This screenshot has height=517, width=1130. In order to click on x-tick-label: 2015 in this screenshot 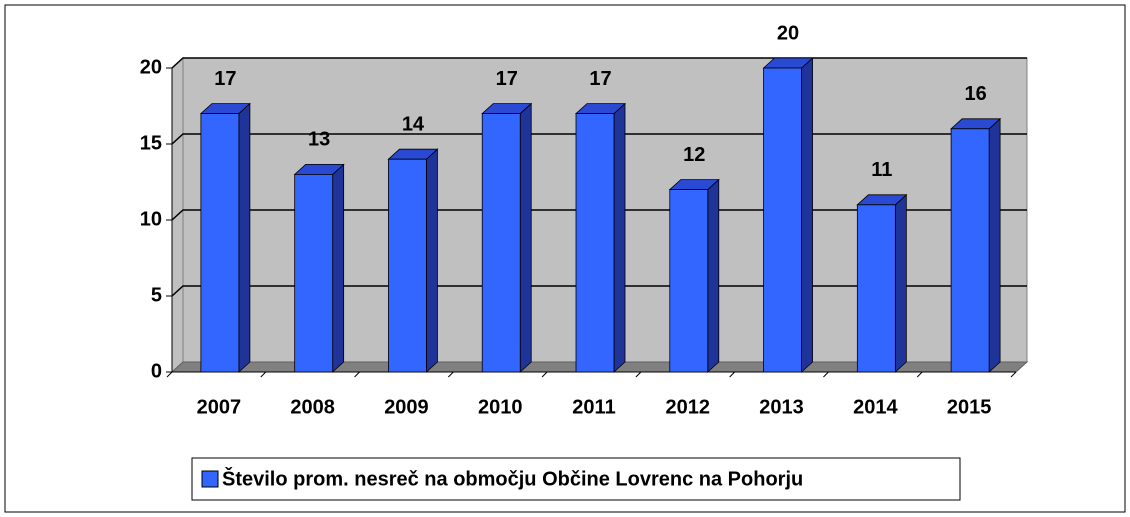, I will do `click(969, 407)`.